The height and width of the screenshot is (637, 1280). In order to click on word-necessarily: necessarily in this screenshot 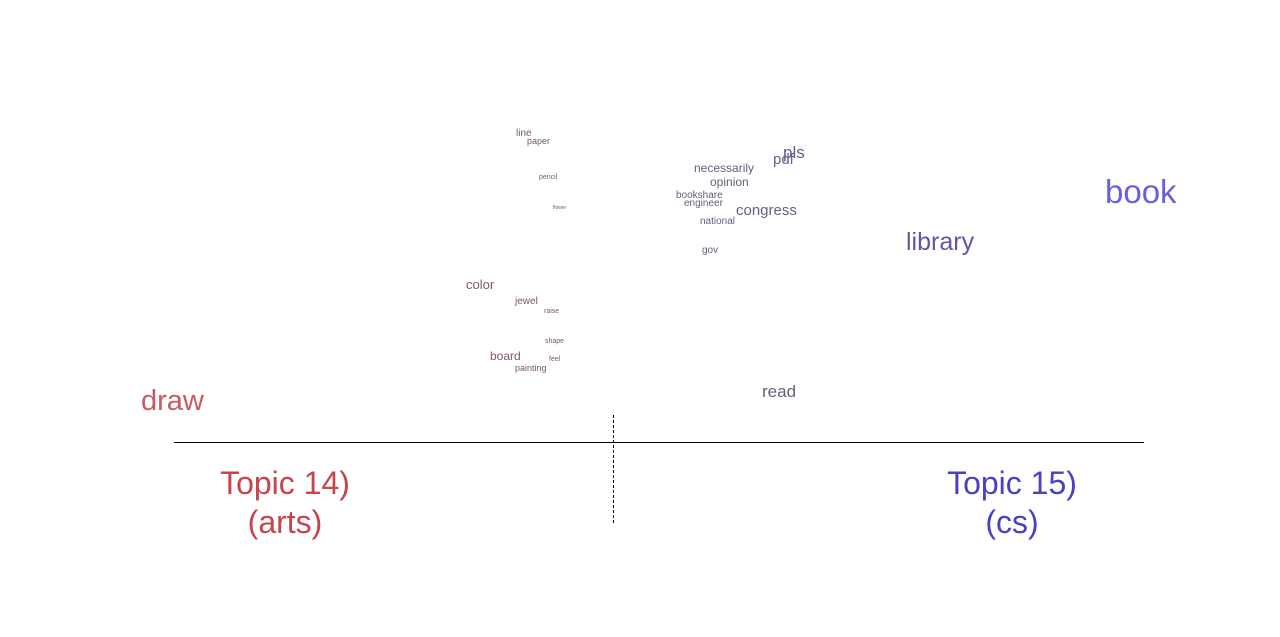, I will do `click(724, 168)`.